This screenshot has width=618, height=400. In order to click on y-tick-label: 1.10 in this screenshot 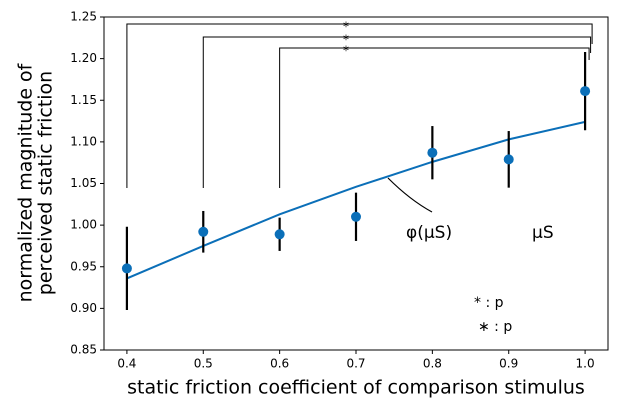, I will do `click(83, 141)`.